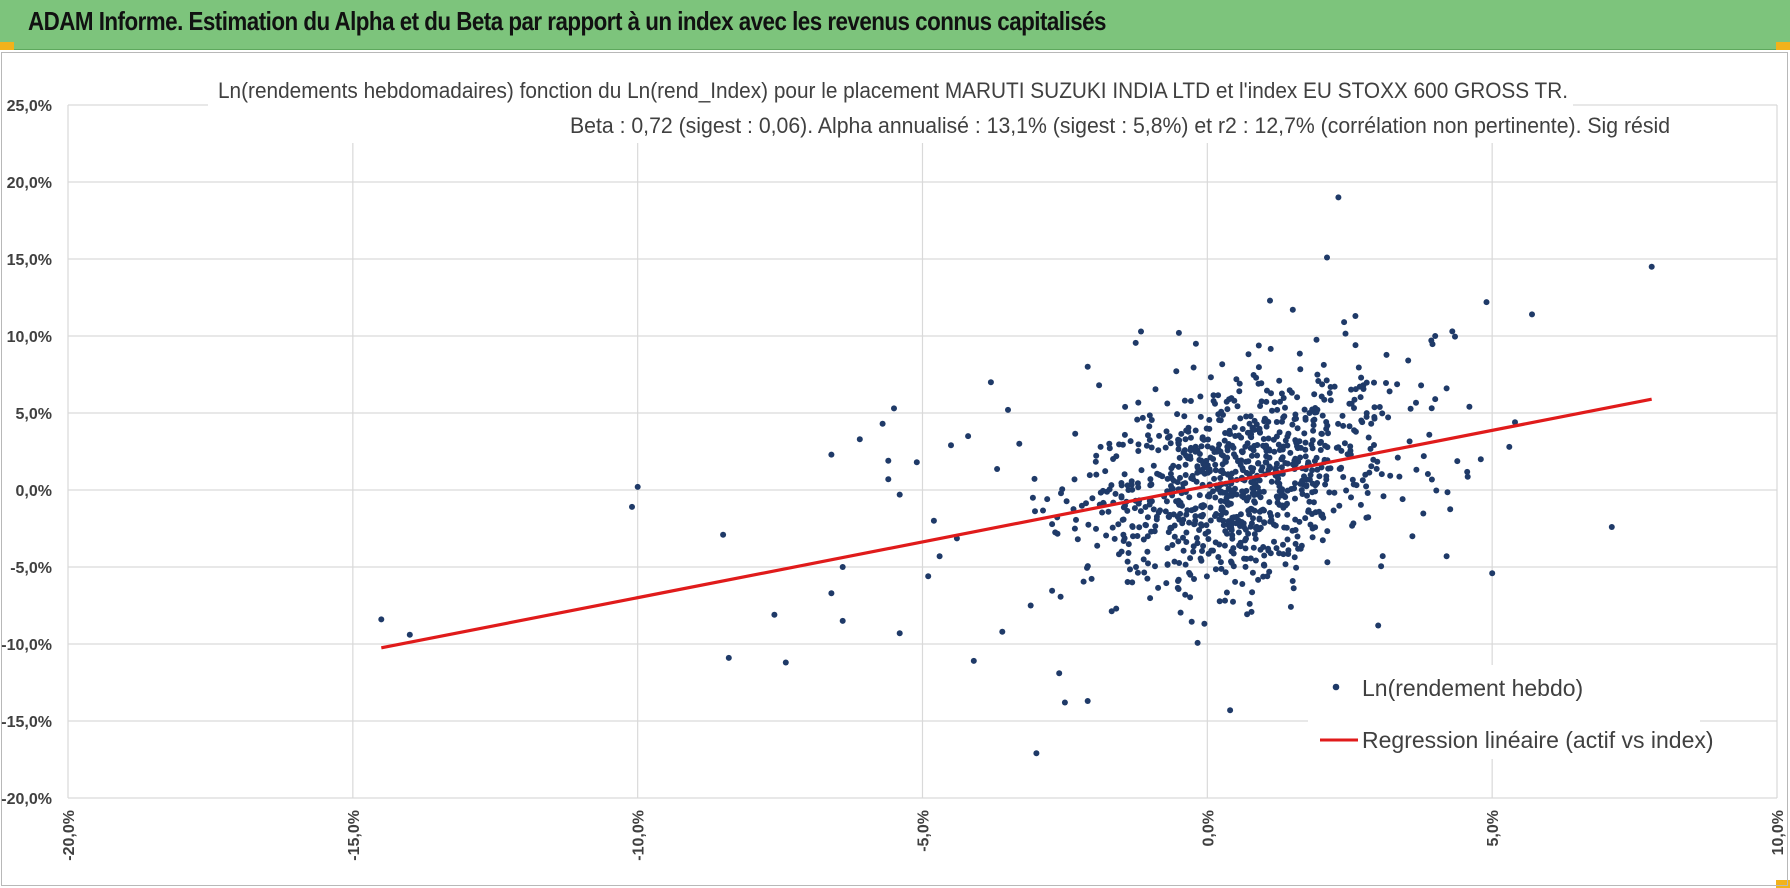 This screenshot has width=1790, height=888. I want to click on legend-label-regression: Regression linéaire (actif vs index), so click(1538, 740).